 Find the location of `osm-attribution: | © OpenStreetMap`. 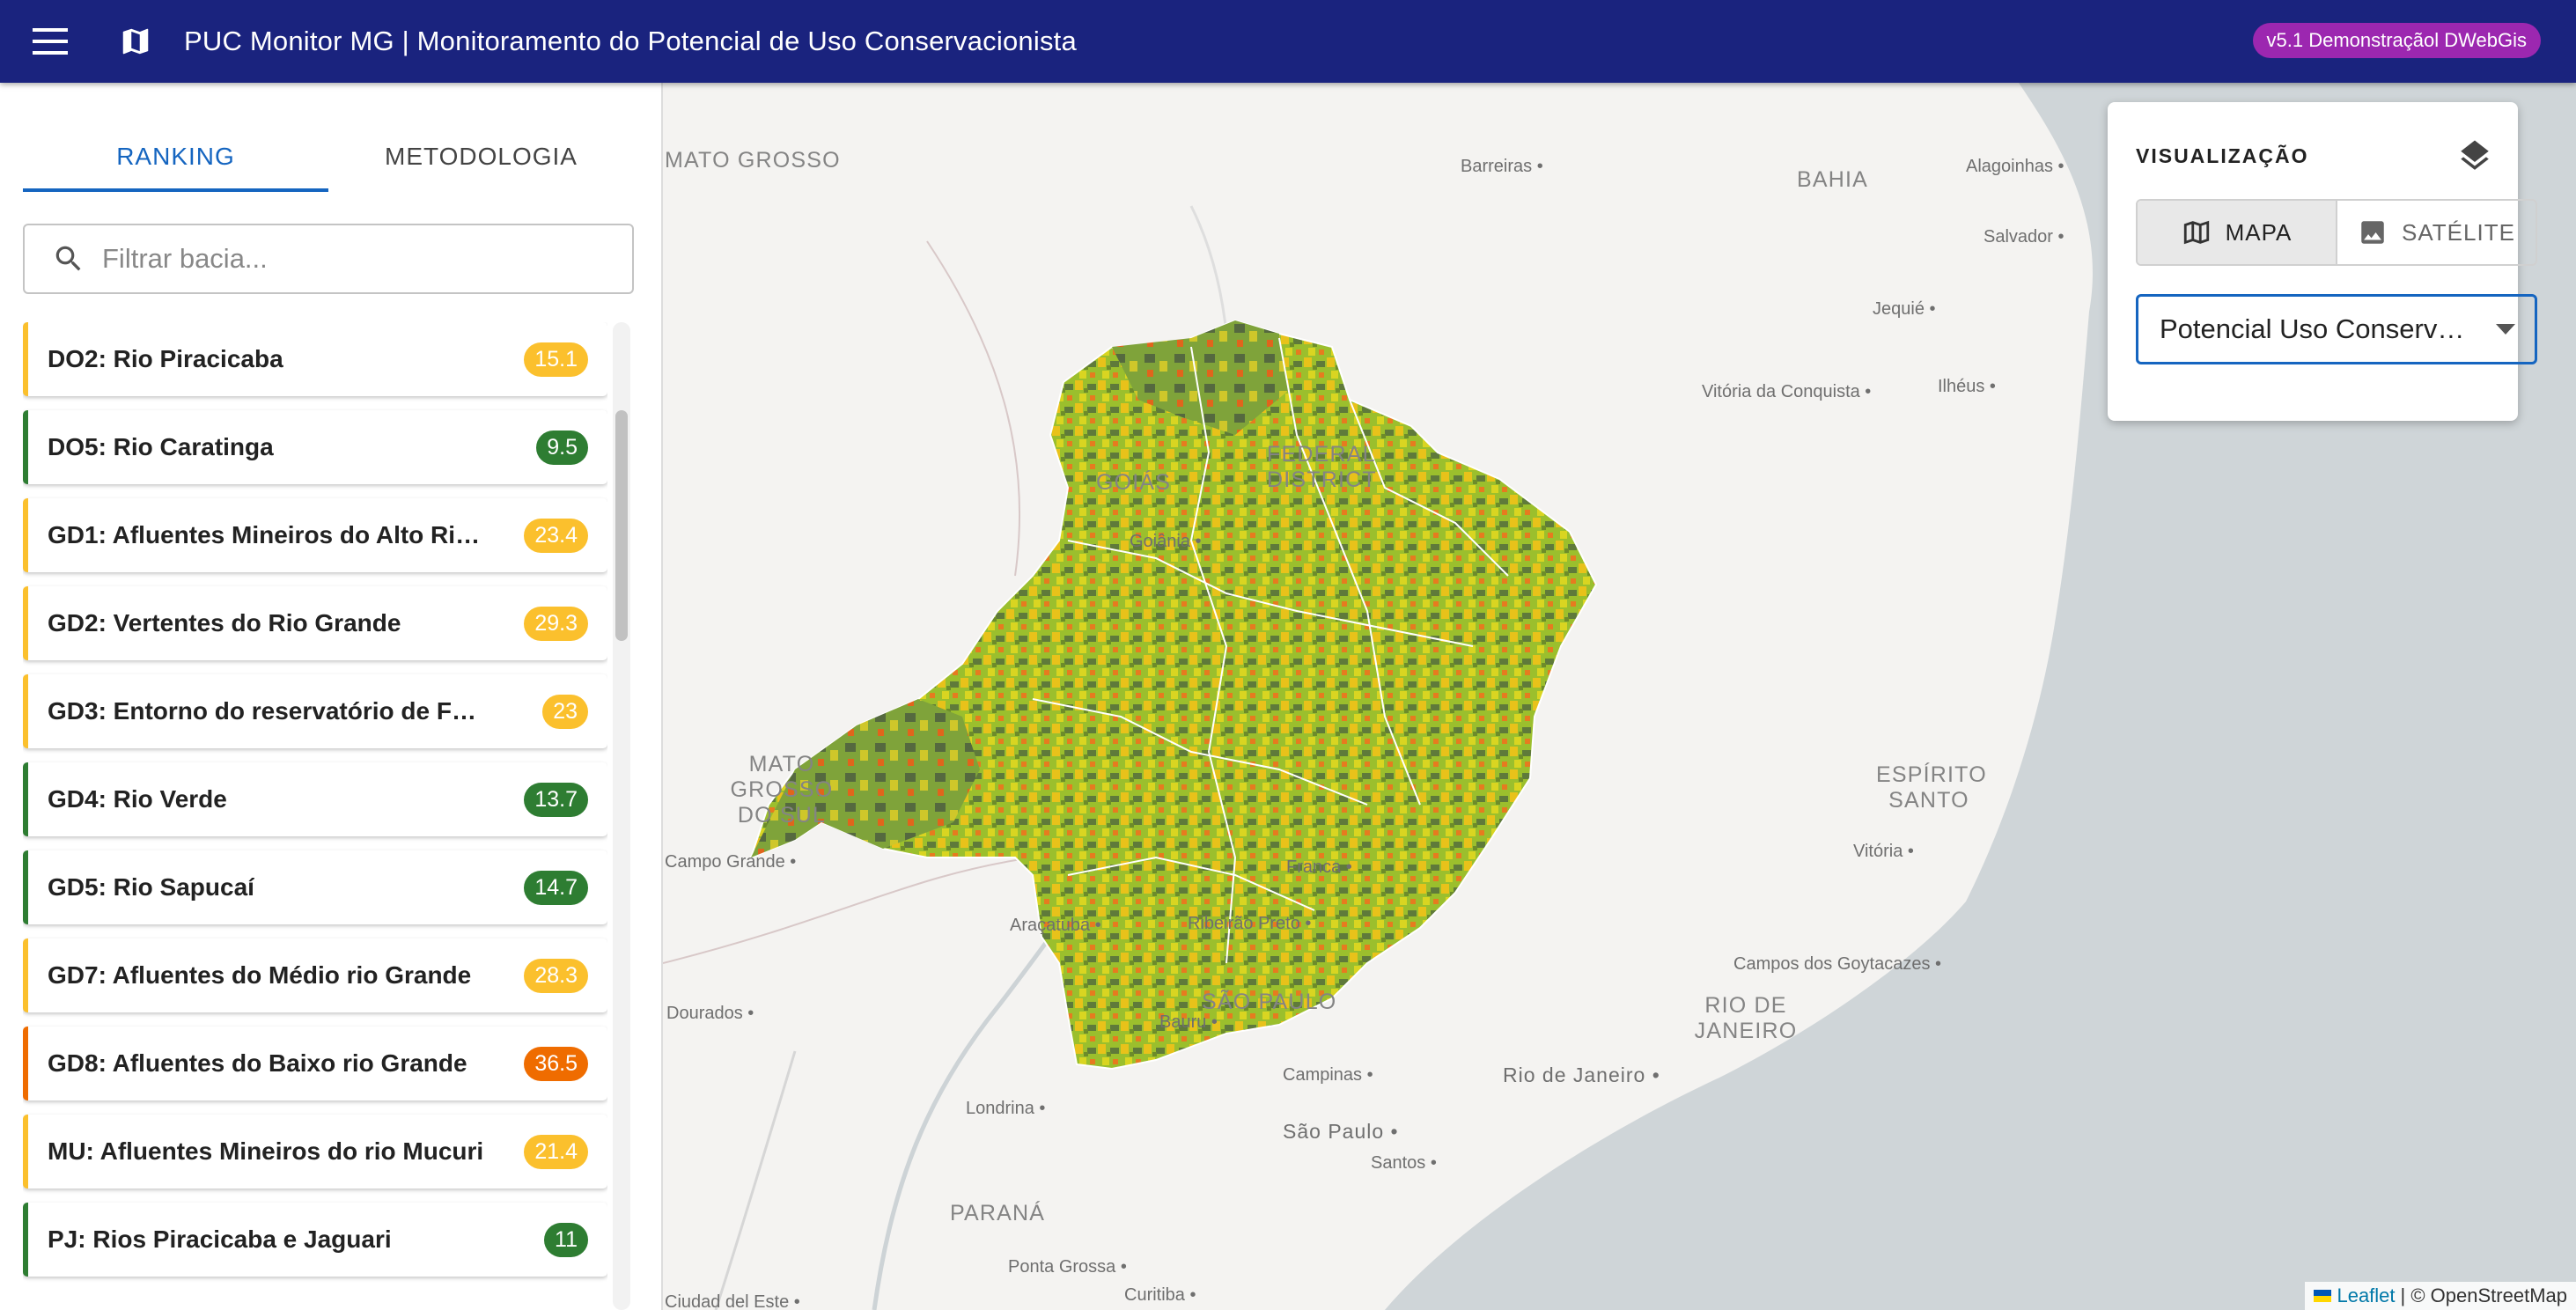

osm-attribution: | © OpenStreetMap is located at coordinates (2484, 1295).